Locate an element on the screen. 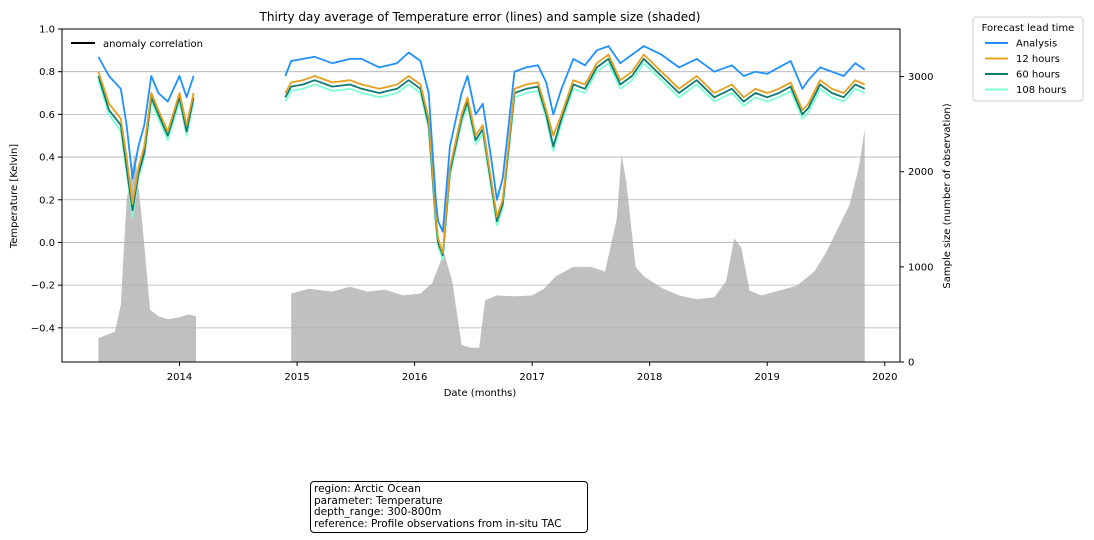 The image size is (1094, 540). y-right-tick-label: 2000 is located at coordinates (920, 172).